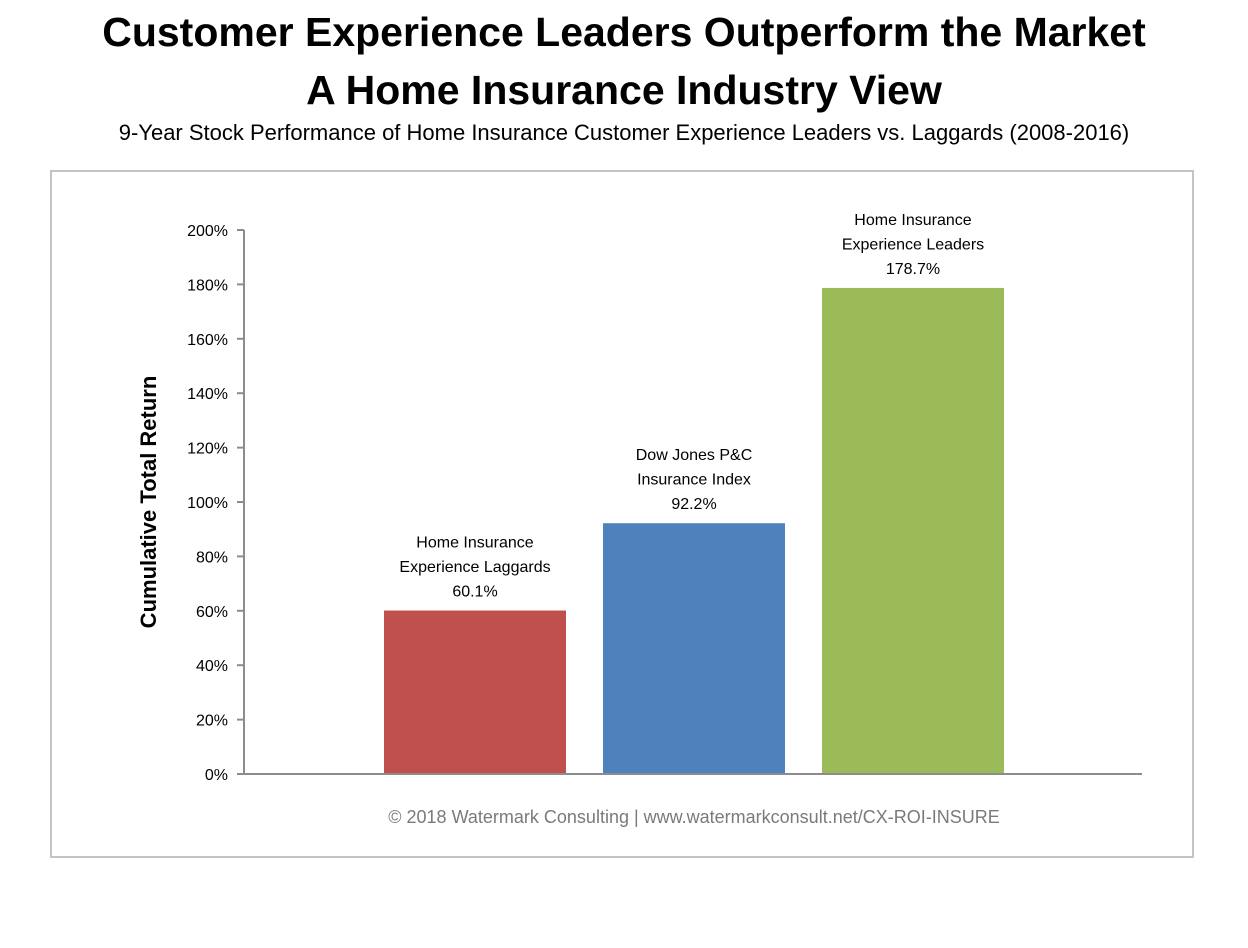 This screenshot has width=1248, height=948. What do you see at coordinates (207, 285) in the screenshot?
I see `y-tick-label: 180%` at bounding box center [207, 285].